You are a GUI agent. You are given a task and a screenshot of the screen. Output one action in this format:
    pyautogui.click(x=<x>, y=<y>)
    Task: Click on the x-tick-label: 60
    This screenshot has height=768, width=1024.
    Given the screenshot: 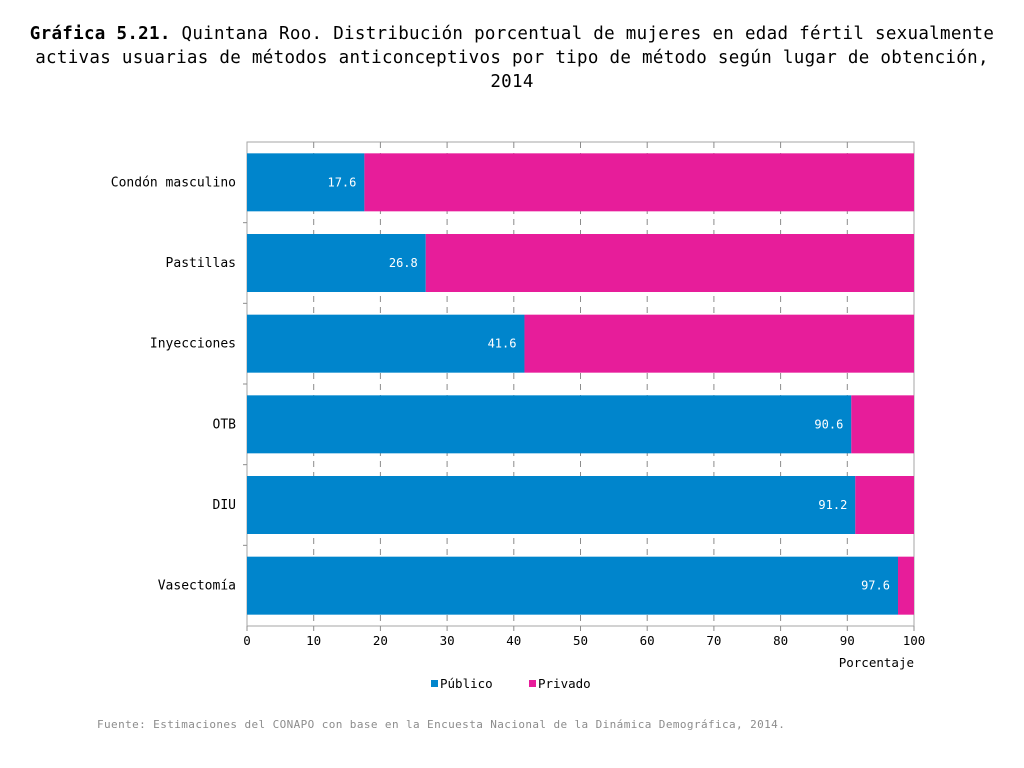 What is the action you would take?
    pyautogui.click(x=647, y=640)
    